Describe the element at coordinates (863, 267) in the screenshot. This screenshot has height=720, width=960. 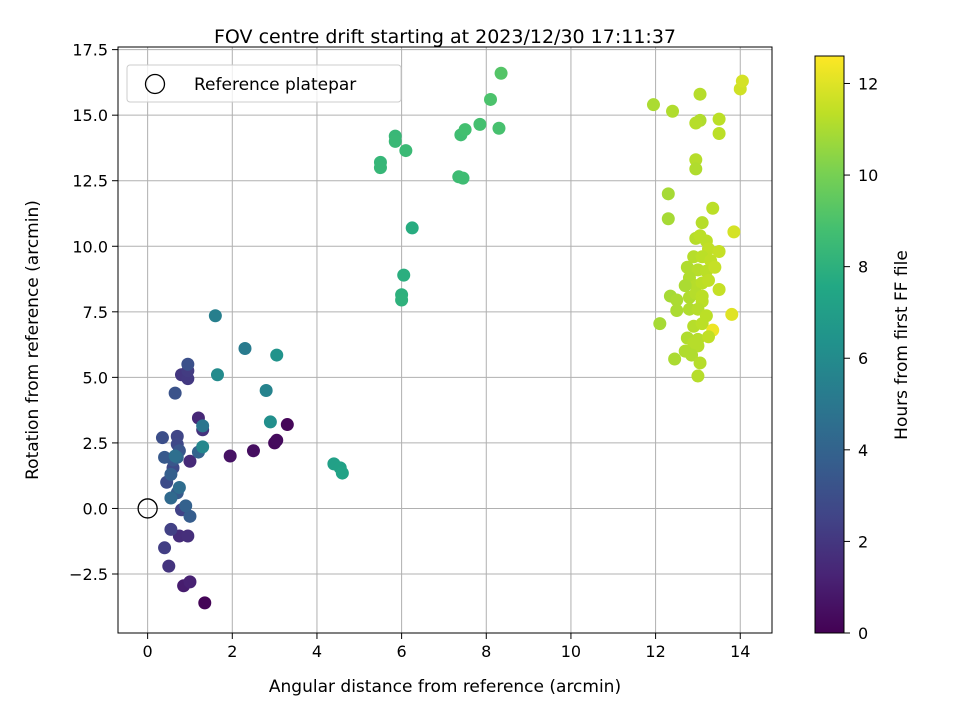
I see `colorbar-tick-label: 8` at that location.